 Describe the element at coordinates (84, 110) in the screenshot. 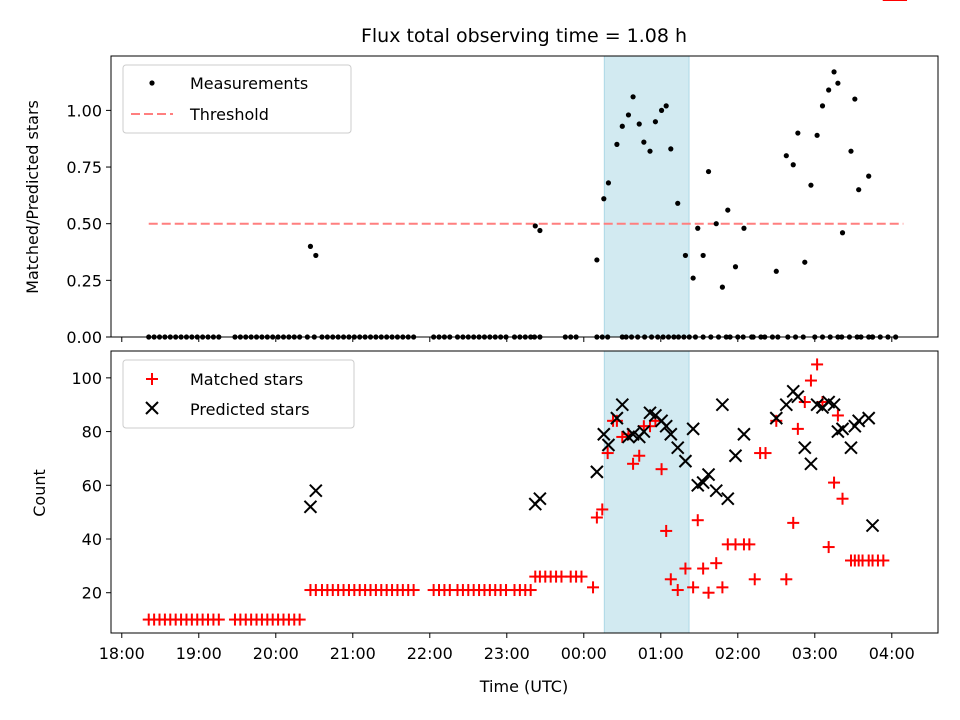

I see `y-tick-label: 1.00` at that location.